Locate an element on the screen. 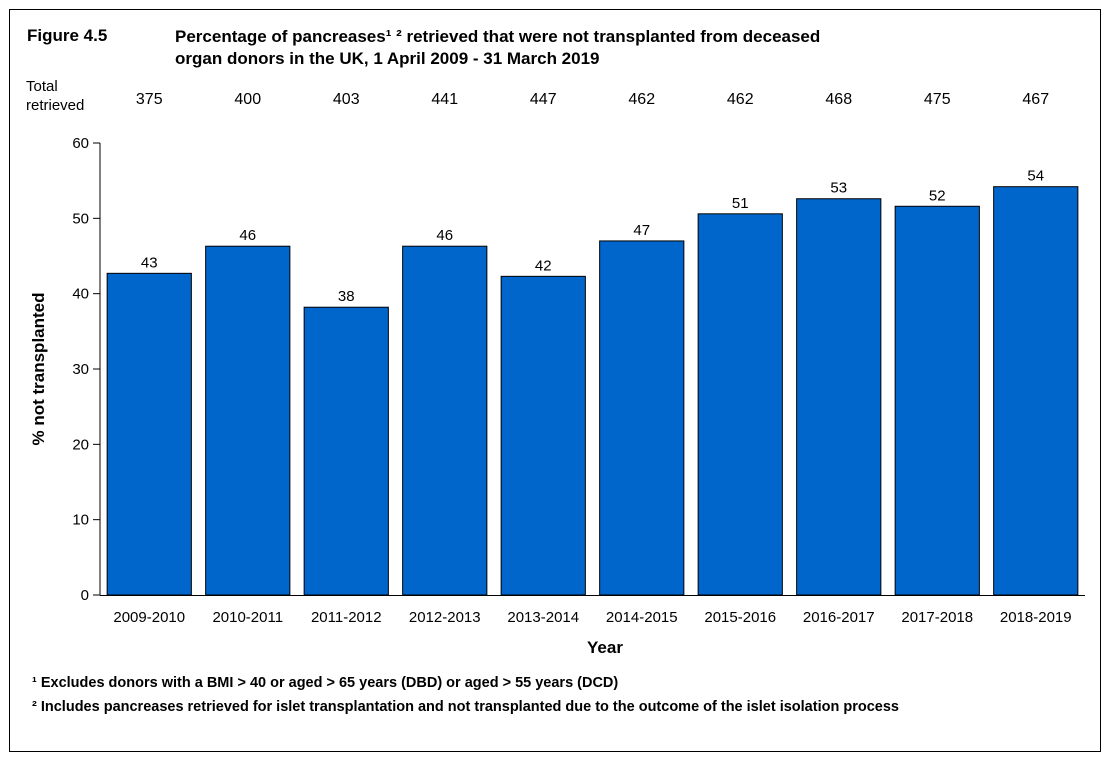  totals-row: 375 400 403 441 447 462 462 468 475 467 is located at coordinates (592, 99).